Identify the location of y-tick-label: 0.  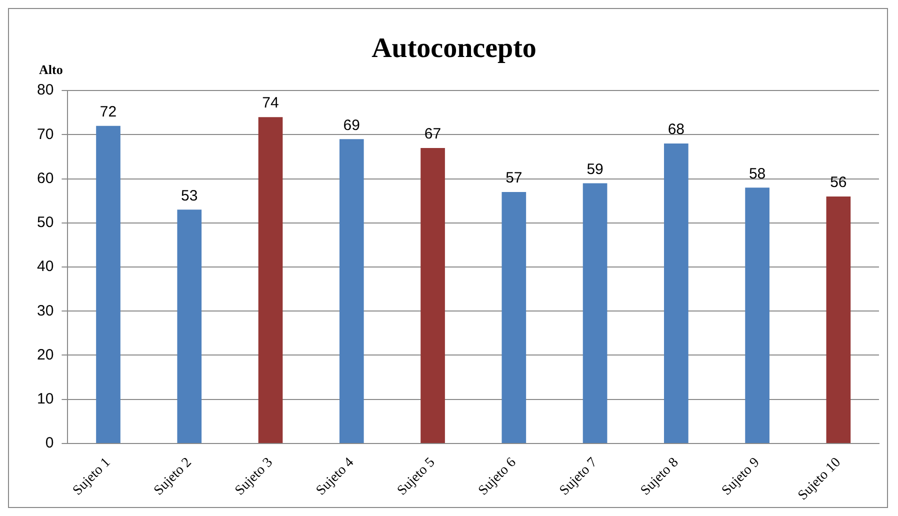
(49, 443).